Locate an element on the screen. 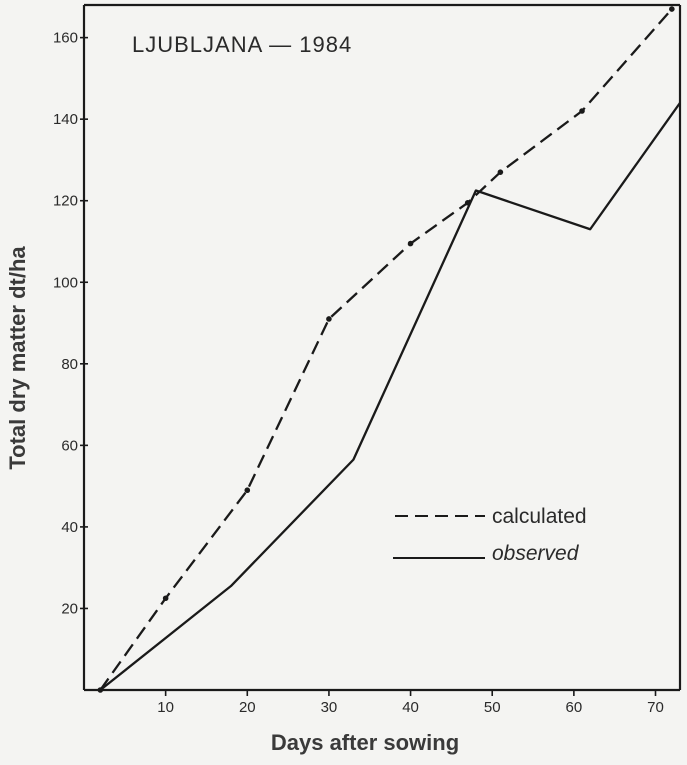 The image size is (687, 765). x-tick-label: 20 is located at coordinates (247, 707).